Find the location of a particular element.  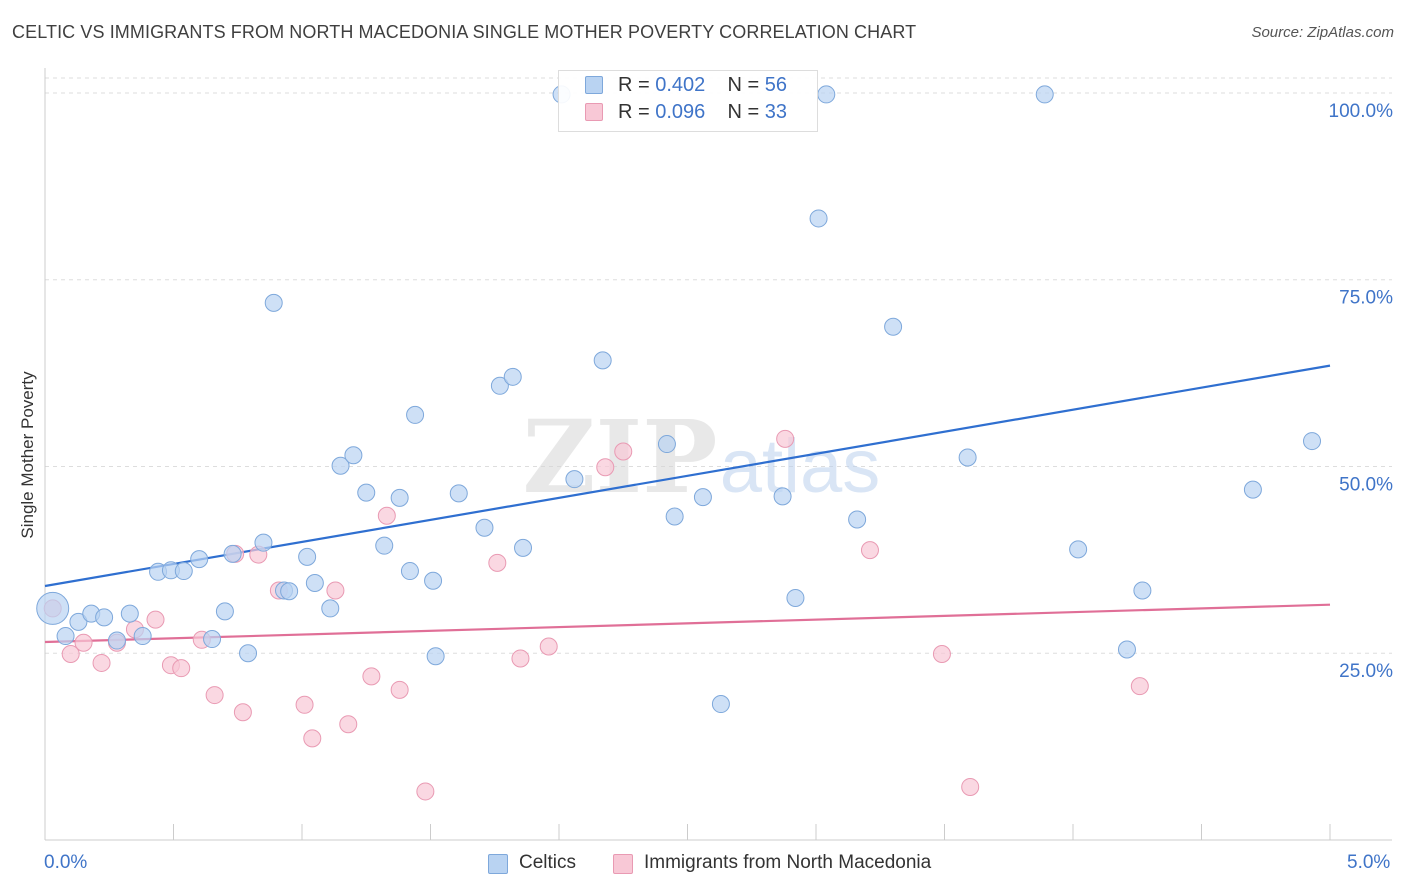

legend-n-value: 33 is located at coordinates (776, 112).